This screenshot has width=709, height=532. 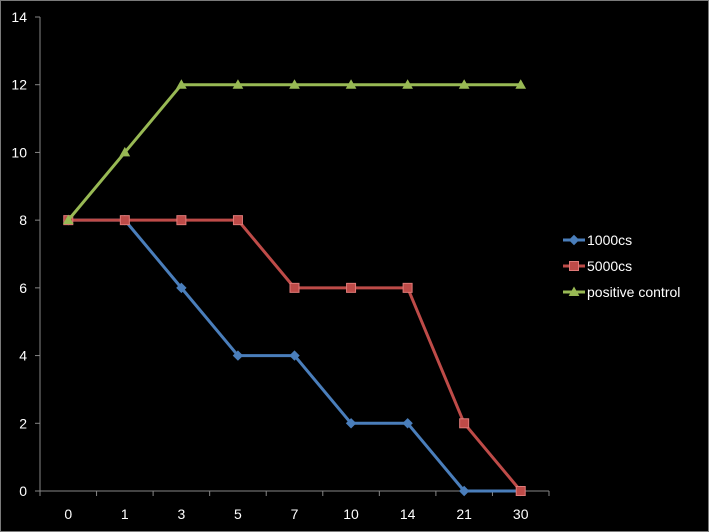 What do you see at coordinates (23, 220) in the screenshot?
I see `y-tick-label: 8` at bounding box center [23, 220].